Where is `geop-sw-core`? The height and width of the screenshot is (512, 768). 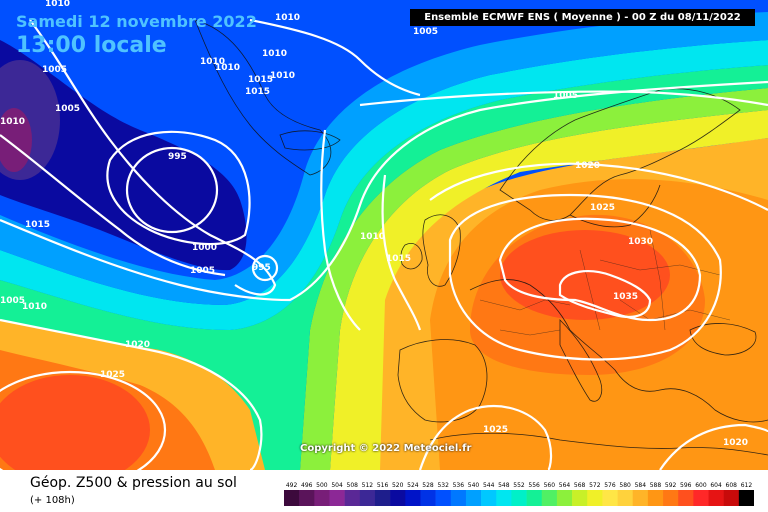
geop-sw-core is located at coordinates (75, 422).